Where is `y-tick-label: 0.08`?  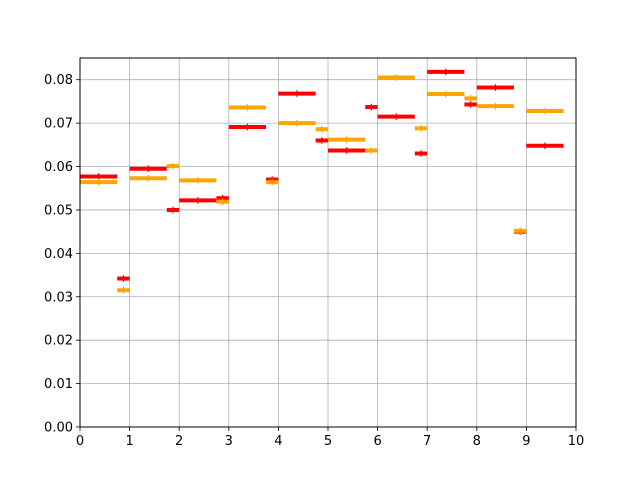 y-tick-label: 0.08 is located at coordinates (58, 80).